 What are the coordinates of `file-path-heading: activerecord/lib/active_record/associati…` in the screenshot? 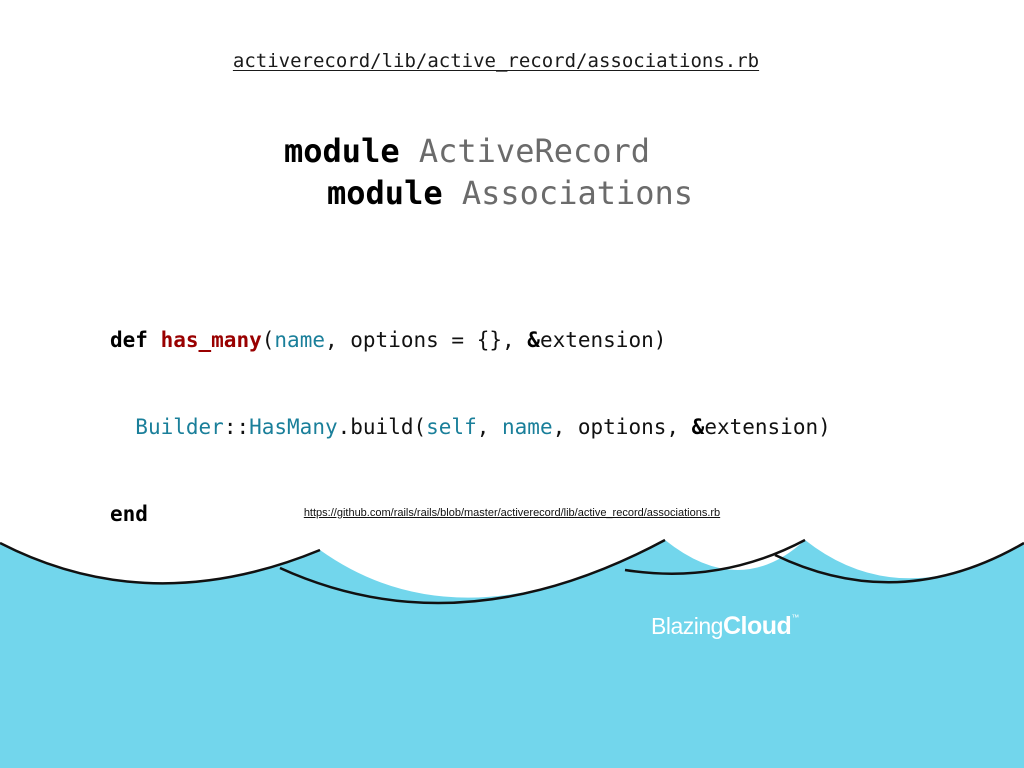 It's located at (496, 61).